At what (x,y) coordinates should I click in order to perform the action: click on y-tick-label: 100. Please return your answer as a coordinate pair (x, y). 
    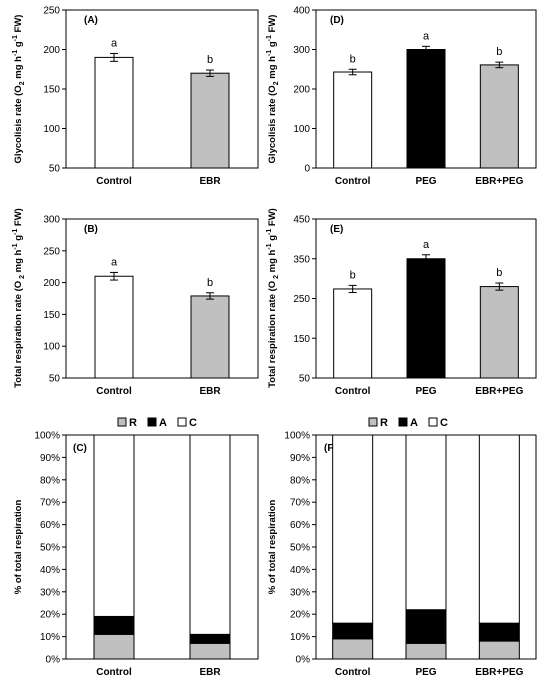
    Looking at the image, I should click on (51, 347).